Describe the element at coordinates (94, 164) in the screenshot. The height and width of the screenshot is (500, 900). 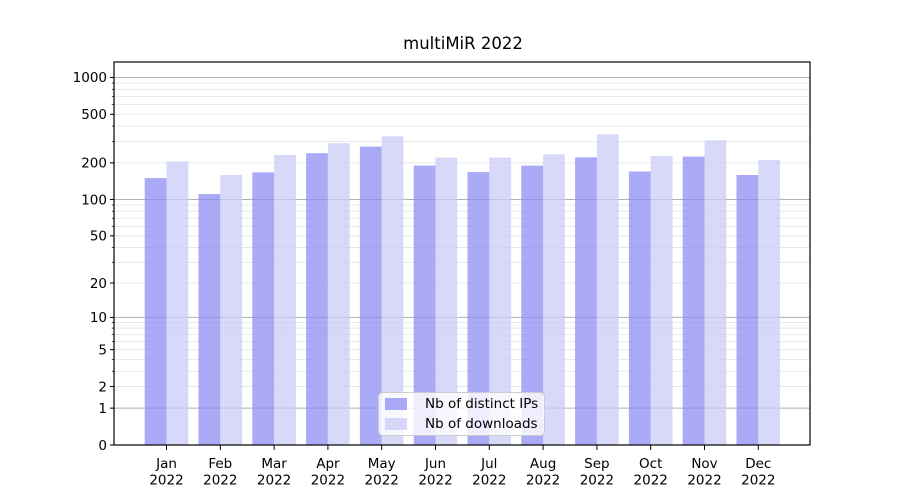
I see `y-tick-label: 200` at that location.